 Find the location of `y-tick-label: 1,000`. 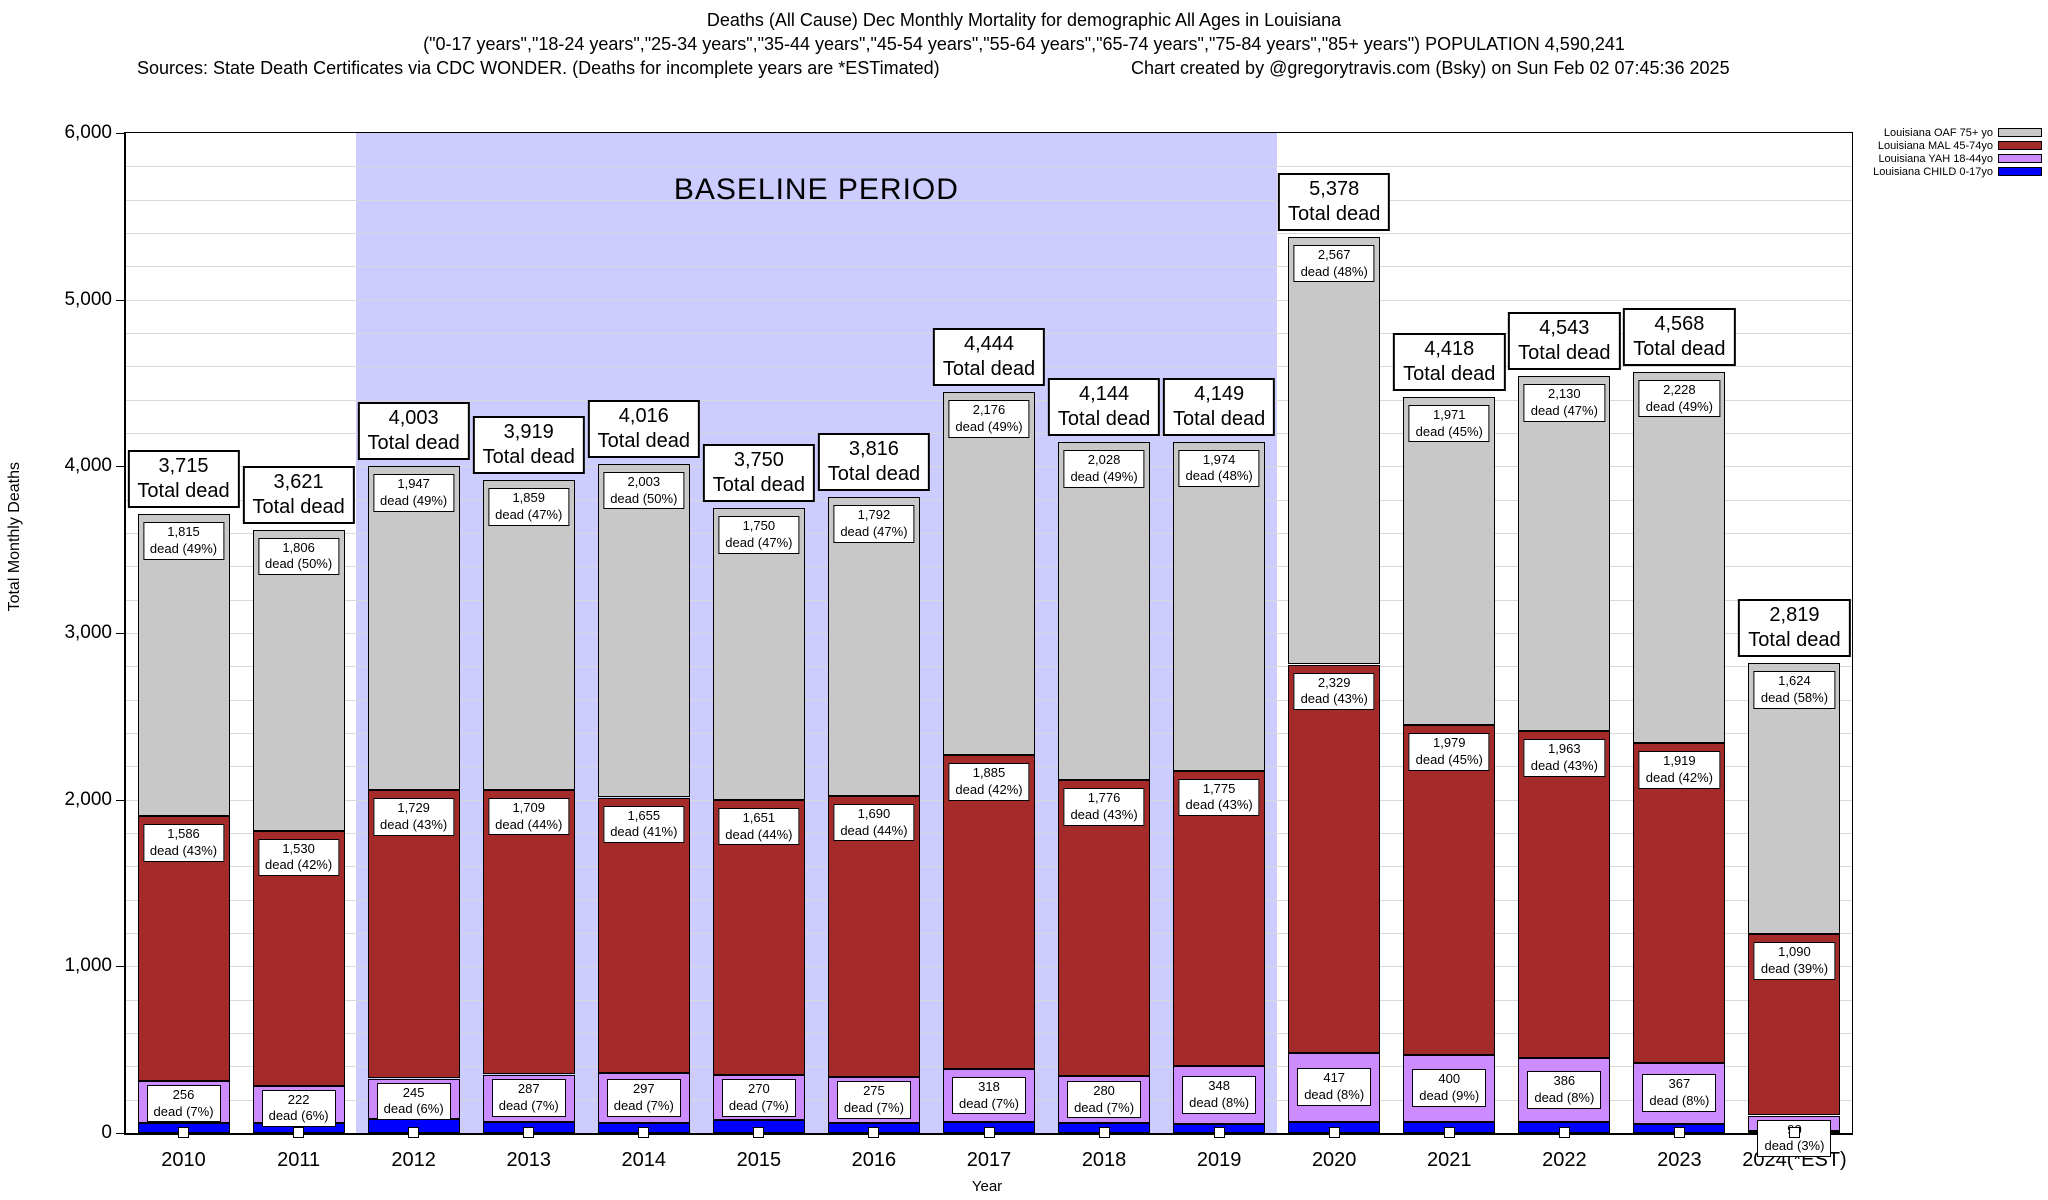

y-tick-label: 1,000 is located at coordinates (88, 966).